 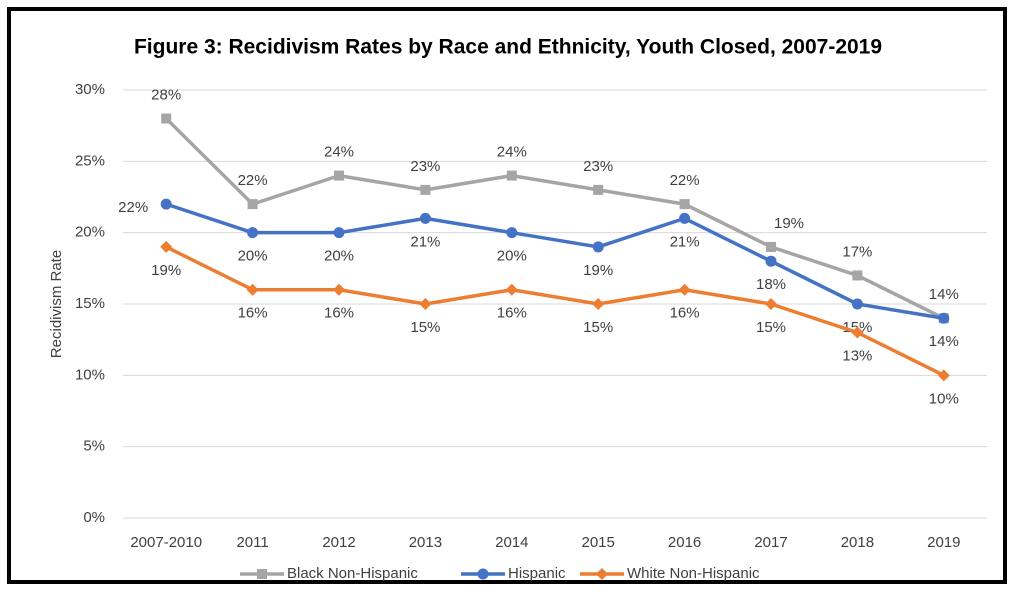 I want to click on y-tick-label: 20%, so click(x=90, y=232).